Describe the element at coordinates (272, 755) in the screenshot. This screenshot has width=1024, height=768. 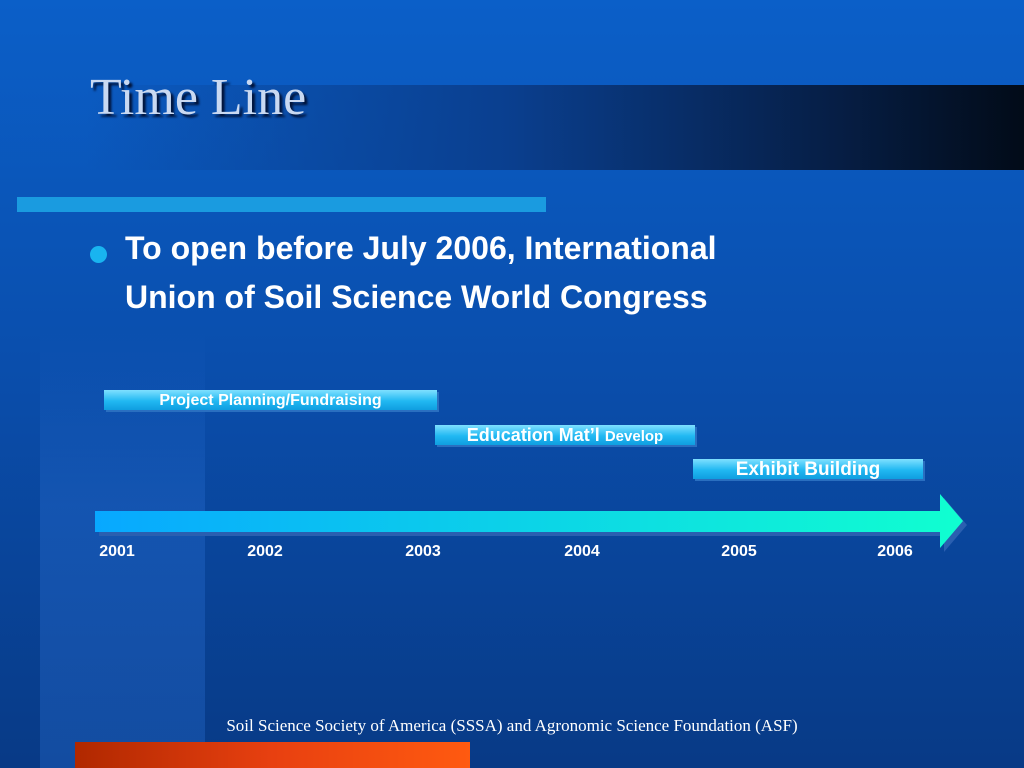
I see `decor-bar` at that location.